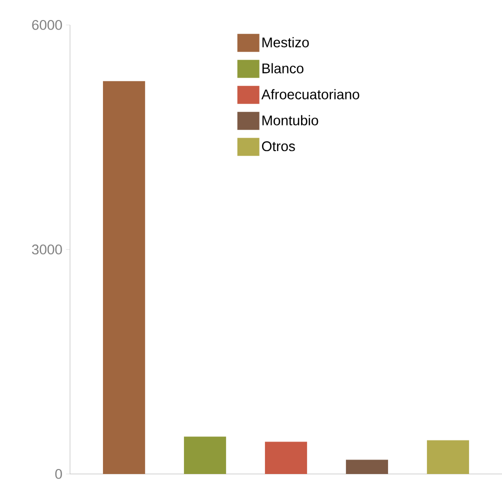  Describe the element at coordinates (47, 249) in the screenshot. I see `y-tick-label: 3000` at that location.